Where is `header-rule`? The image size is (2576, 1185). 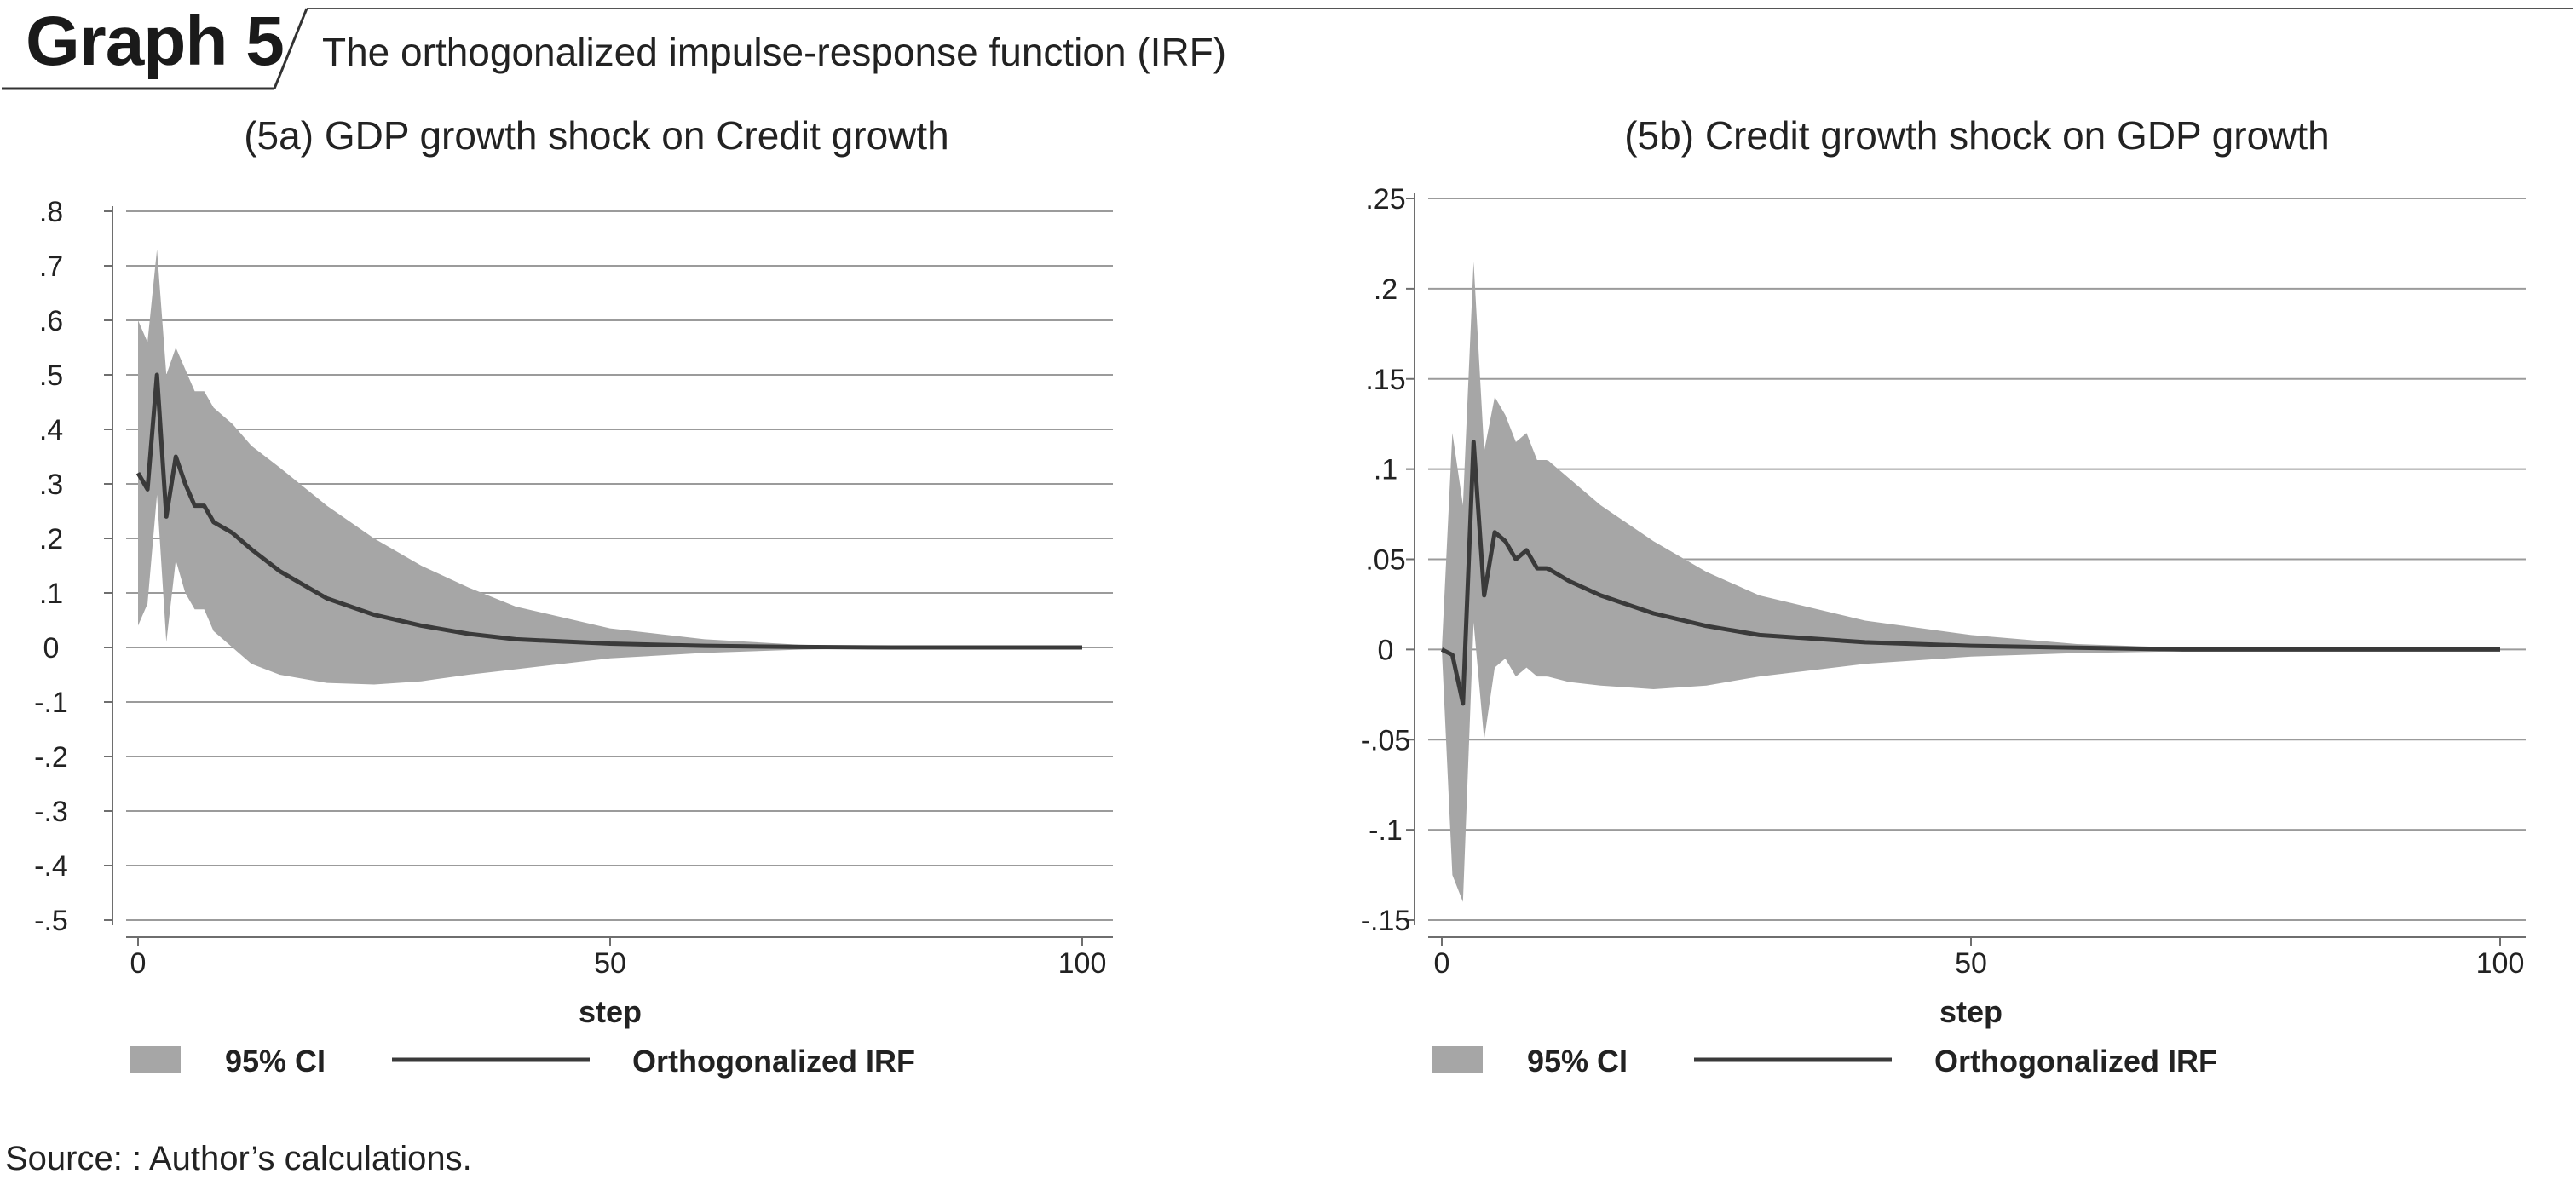
header-rule is located at coordinates (1287, 49).